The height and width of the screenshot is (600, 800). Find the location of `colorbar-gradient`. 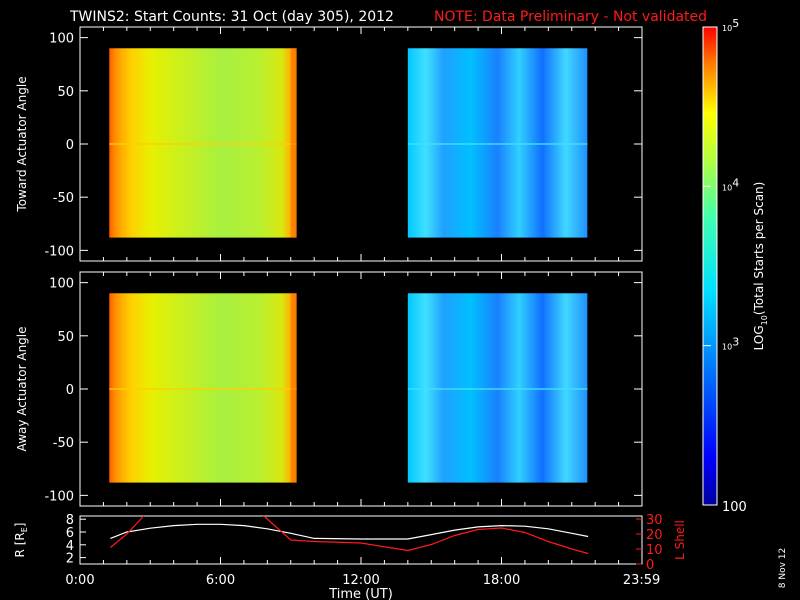

colorbar-gradient is located at coordinates (710, 266).